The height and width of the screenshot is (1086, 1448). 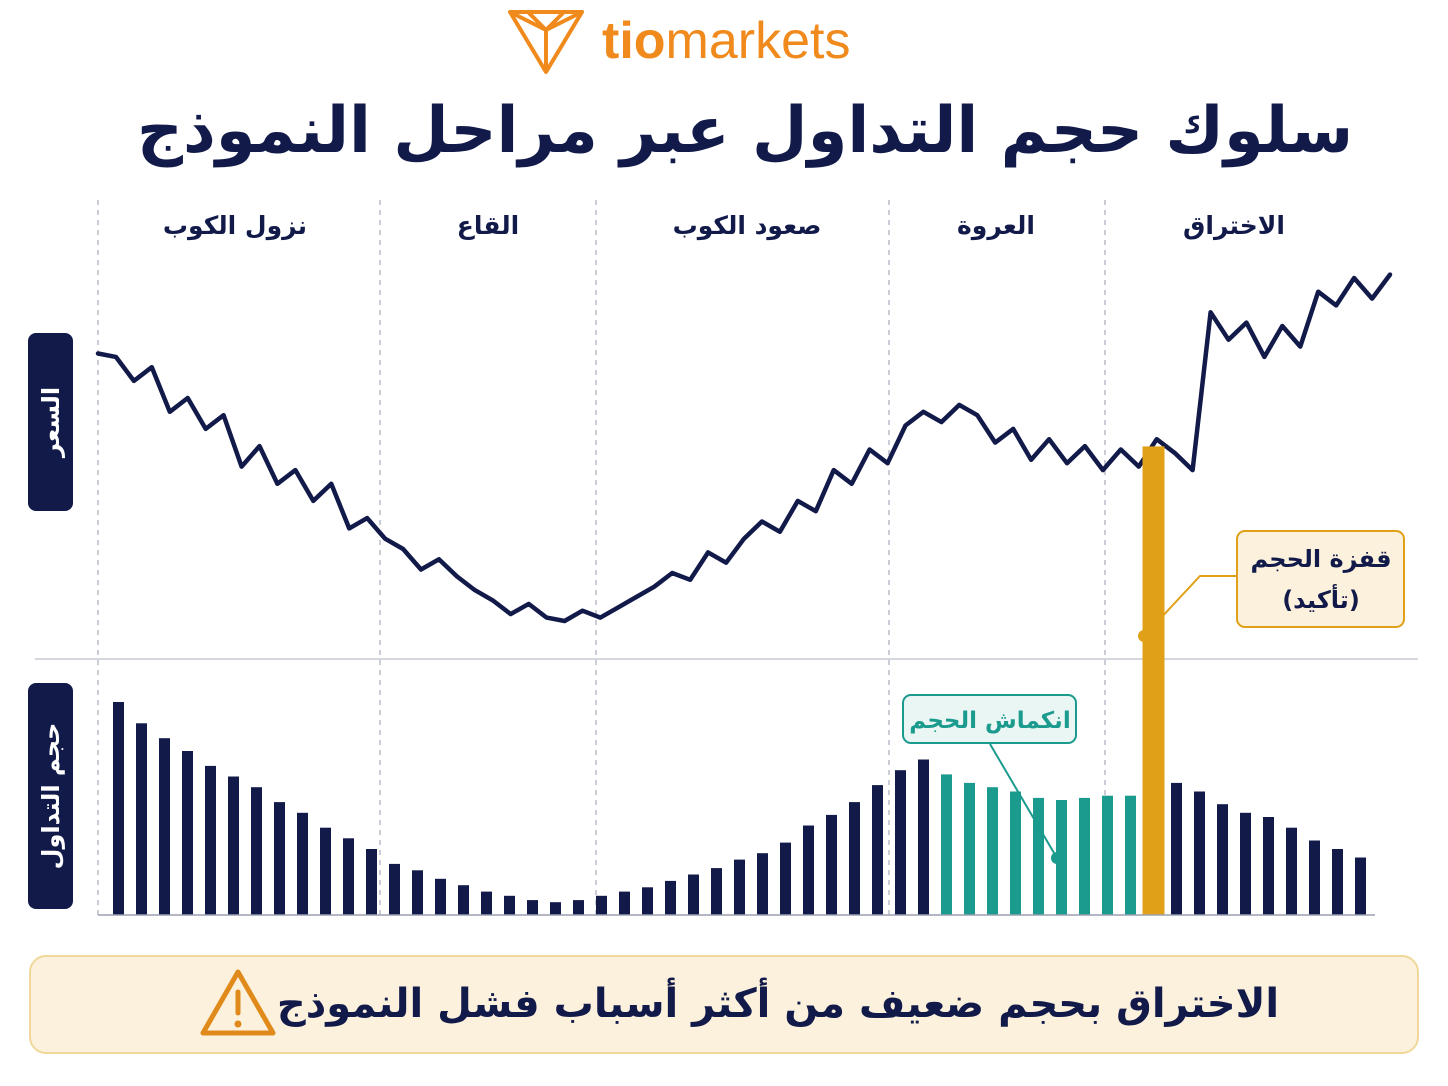 I want to click on price-axis-pill, so click(x=50, y=422).